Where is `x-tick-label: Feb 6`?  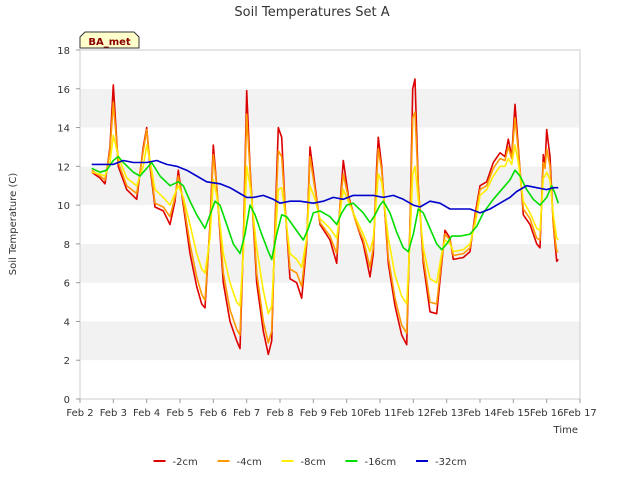 x-tick-label: Feb 6 is located at coordinates (213, 413).